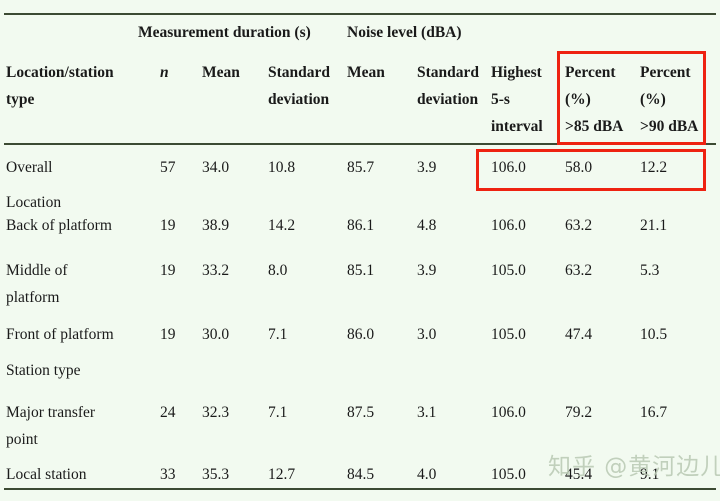 The width and height of the screenshot is (720, 501). What do you see at coordinates (654, 334) in the screenshot?
I see `cell-percent-90: 10.5` at bounding box center [654, 334].